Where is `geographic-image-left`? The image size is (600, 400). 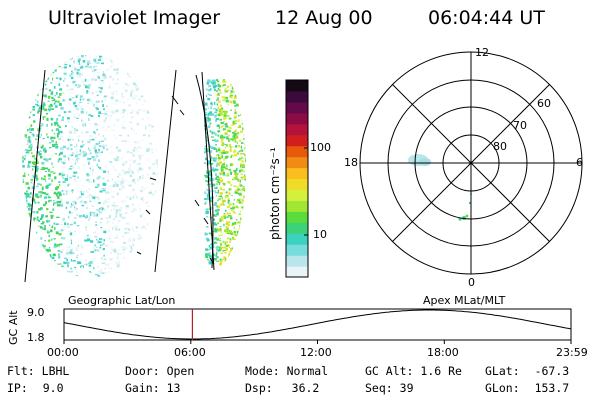 geographic-image-left is located at coordinates (99, 169).